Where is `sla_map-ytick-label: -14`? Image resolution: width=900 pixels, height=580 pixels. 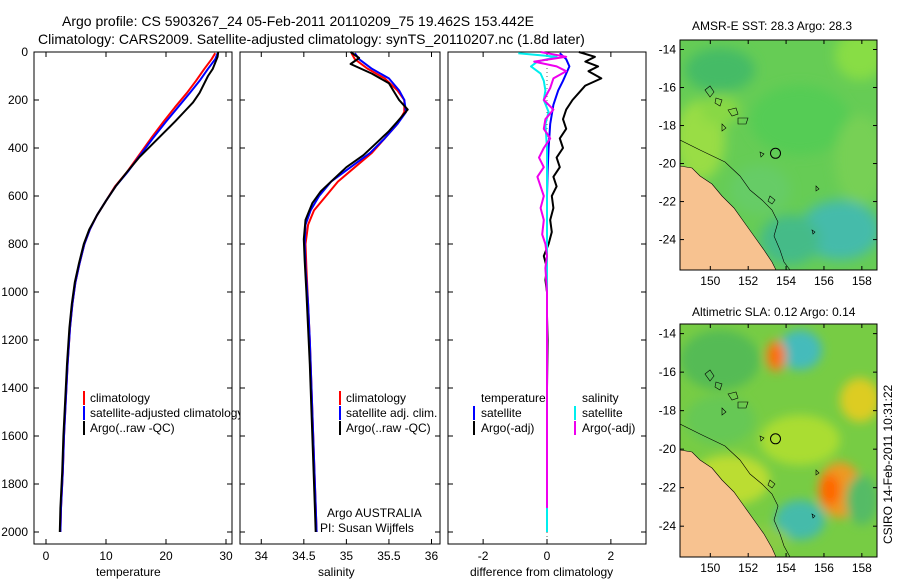
sla_map-ytick-label: -14 is located at coordinates (668, 334).